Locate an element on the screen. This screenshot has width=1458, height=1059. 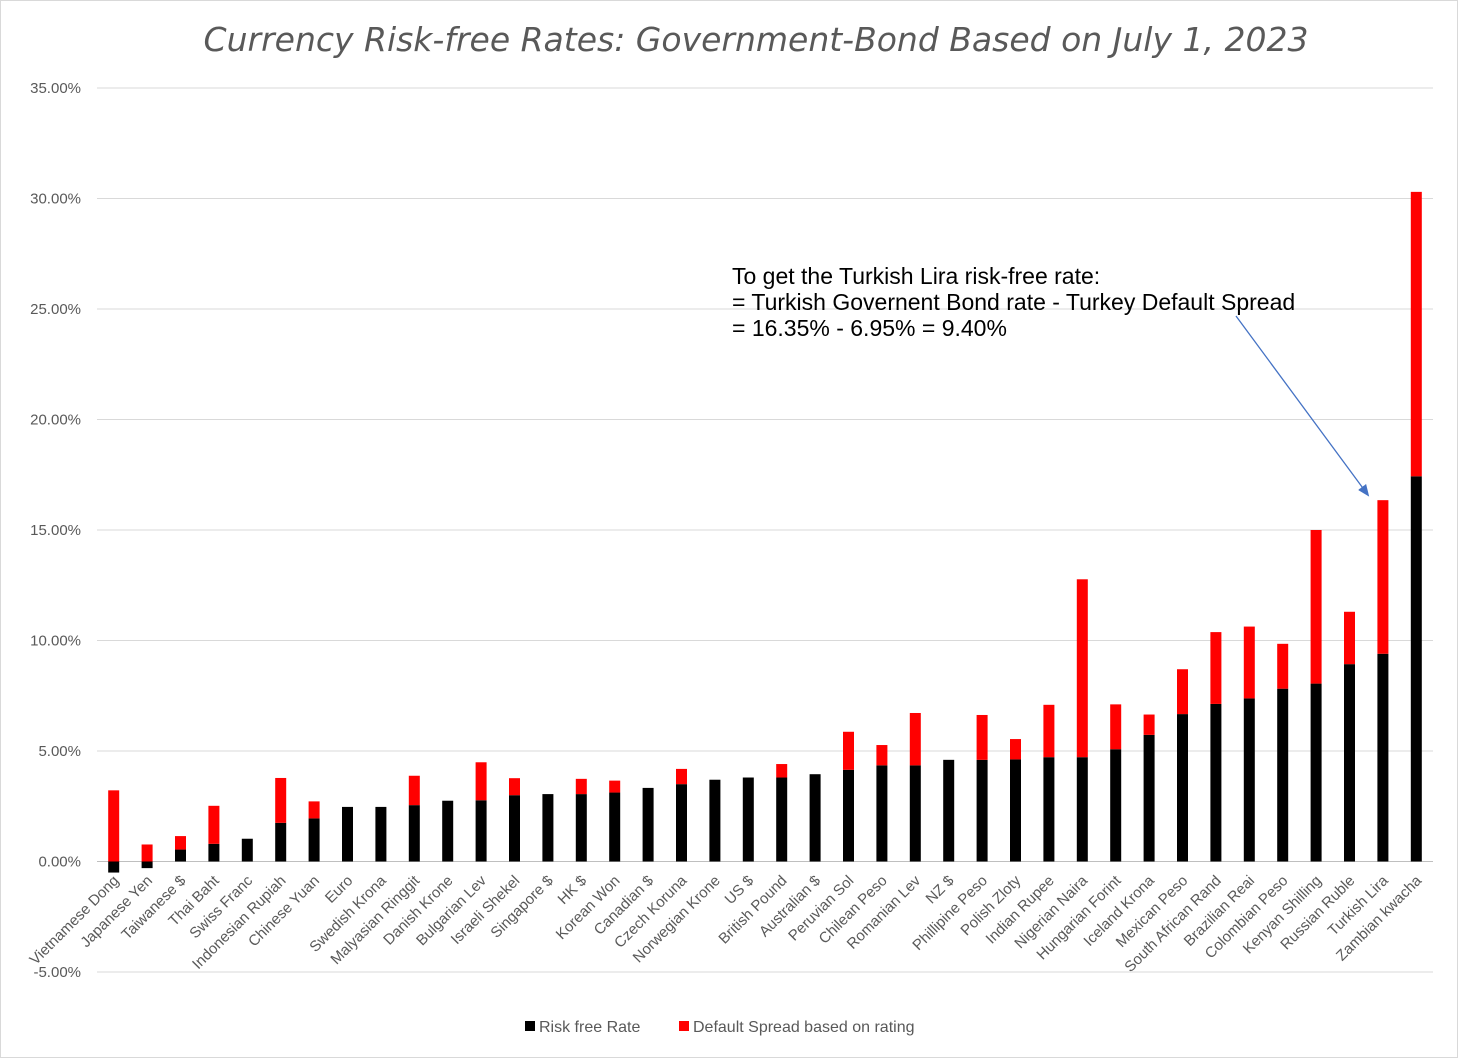
bar-risk-free-south-african-rand is located at coordinates (1216, 782).